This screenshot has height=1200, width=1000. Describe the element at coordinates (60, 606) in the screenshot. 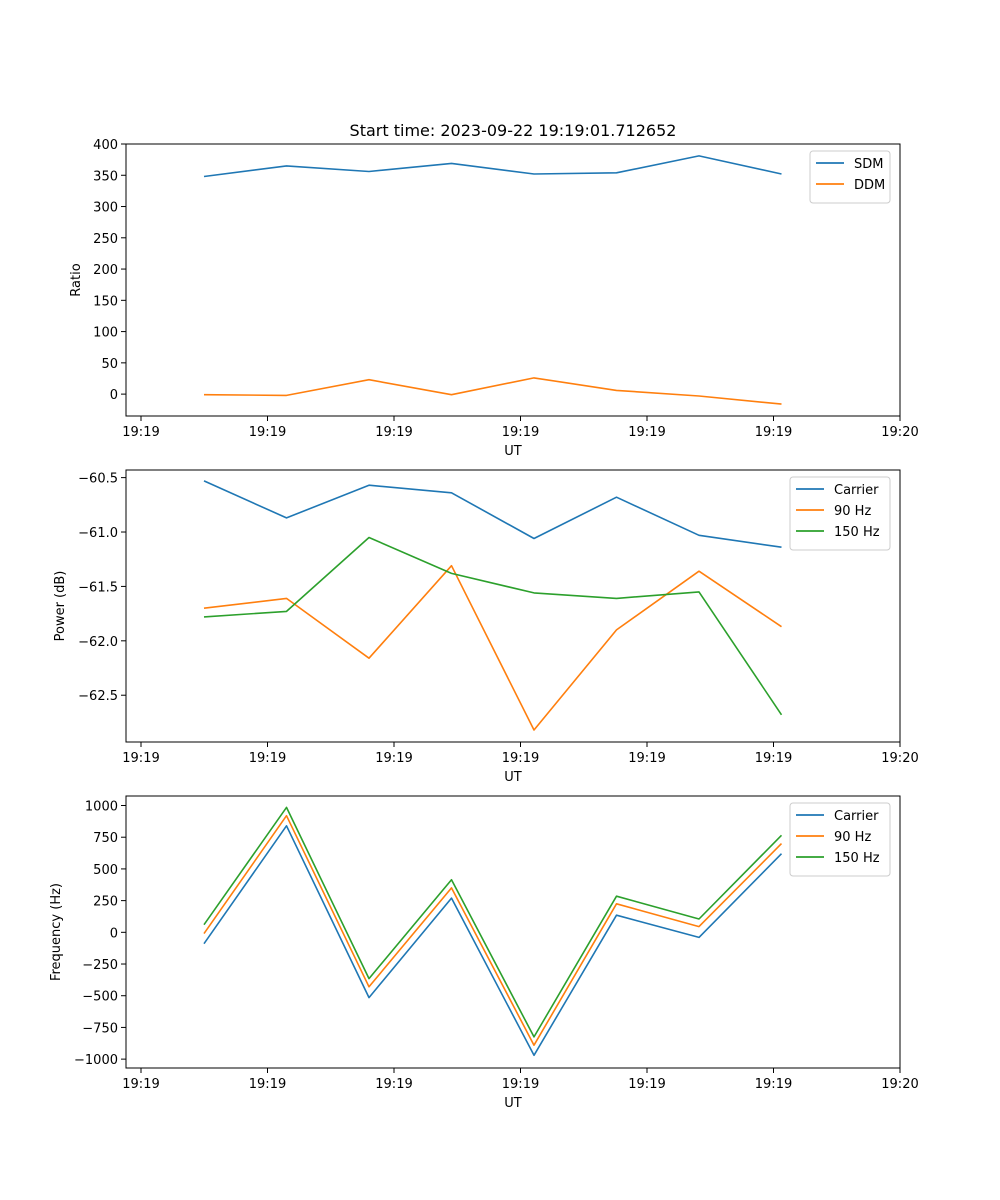

I see `y-axis-label: Power (dB)` at that location.